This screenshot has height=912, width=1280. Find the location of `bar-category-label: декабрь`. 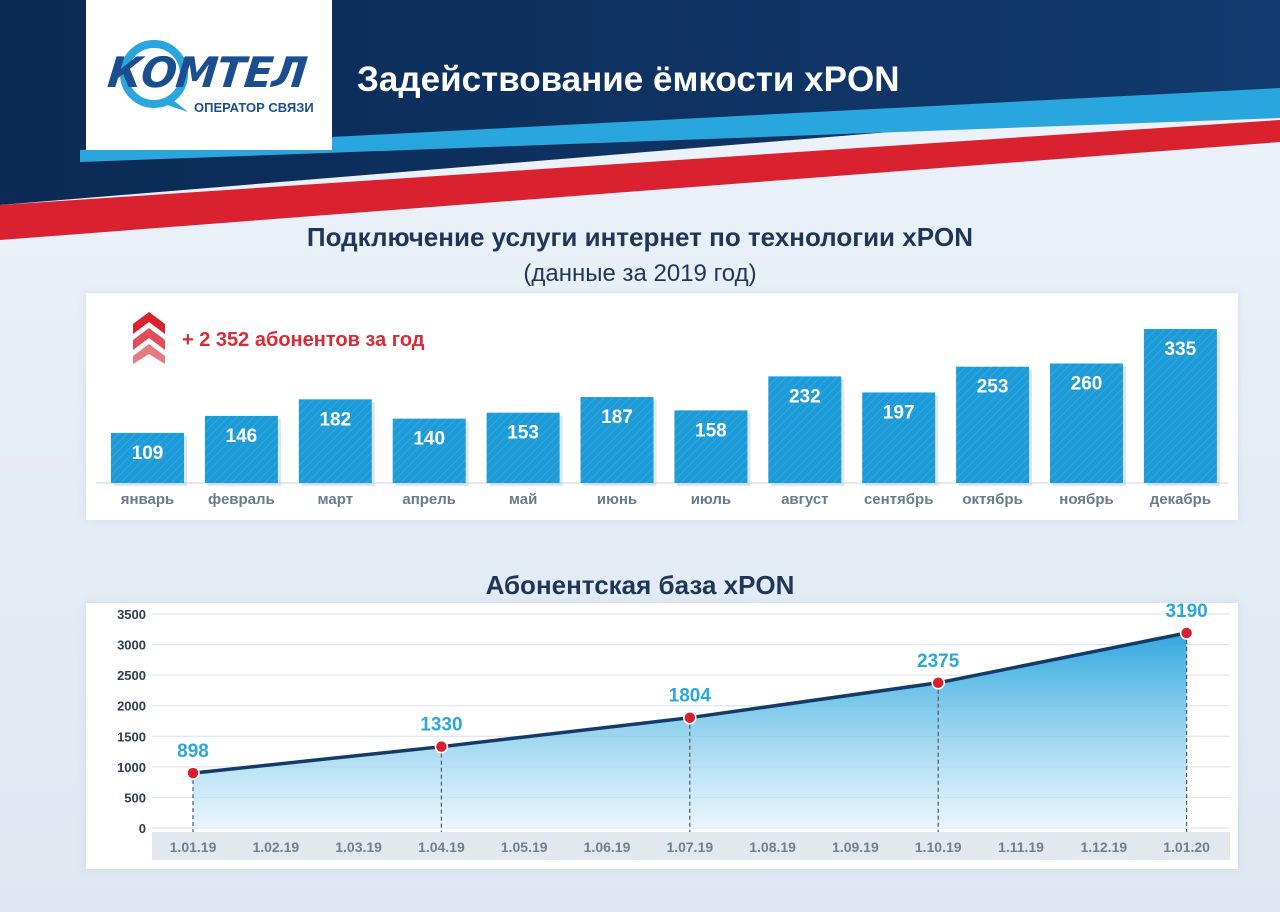

bar-category-label: декабрь is located at coordinates (1180, 499).